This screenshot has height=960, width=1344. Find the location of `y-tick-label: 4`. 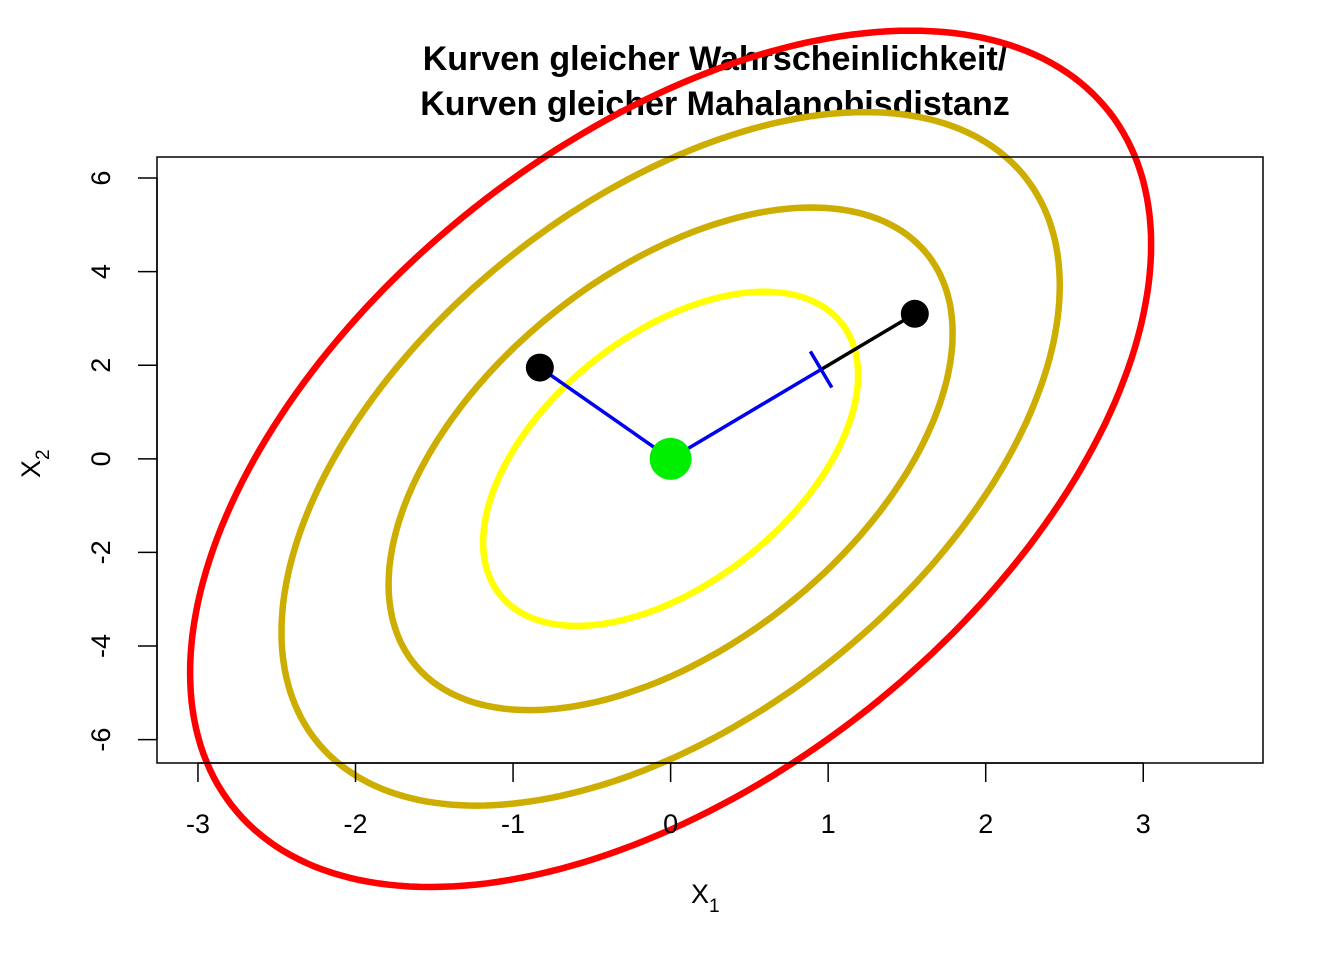

y-tick-label: 4 is located at coordinates (101, 271).